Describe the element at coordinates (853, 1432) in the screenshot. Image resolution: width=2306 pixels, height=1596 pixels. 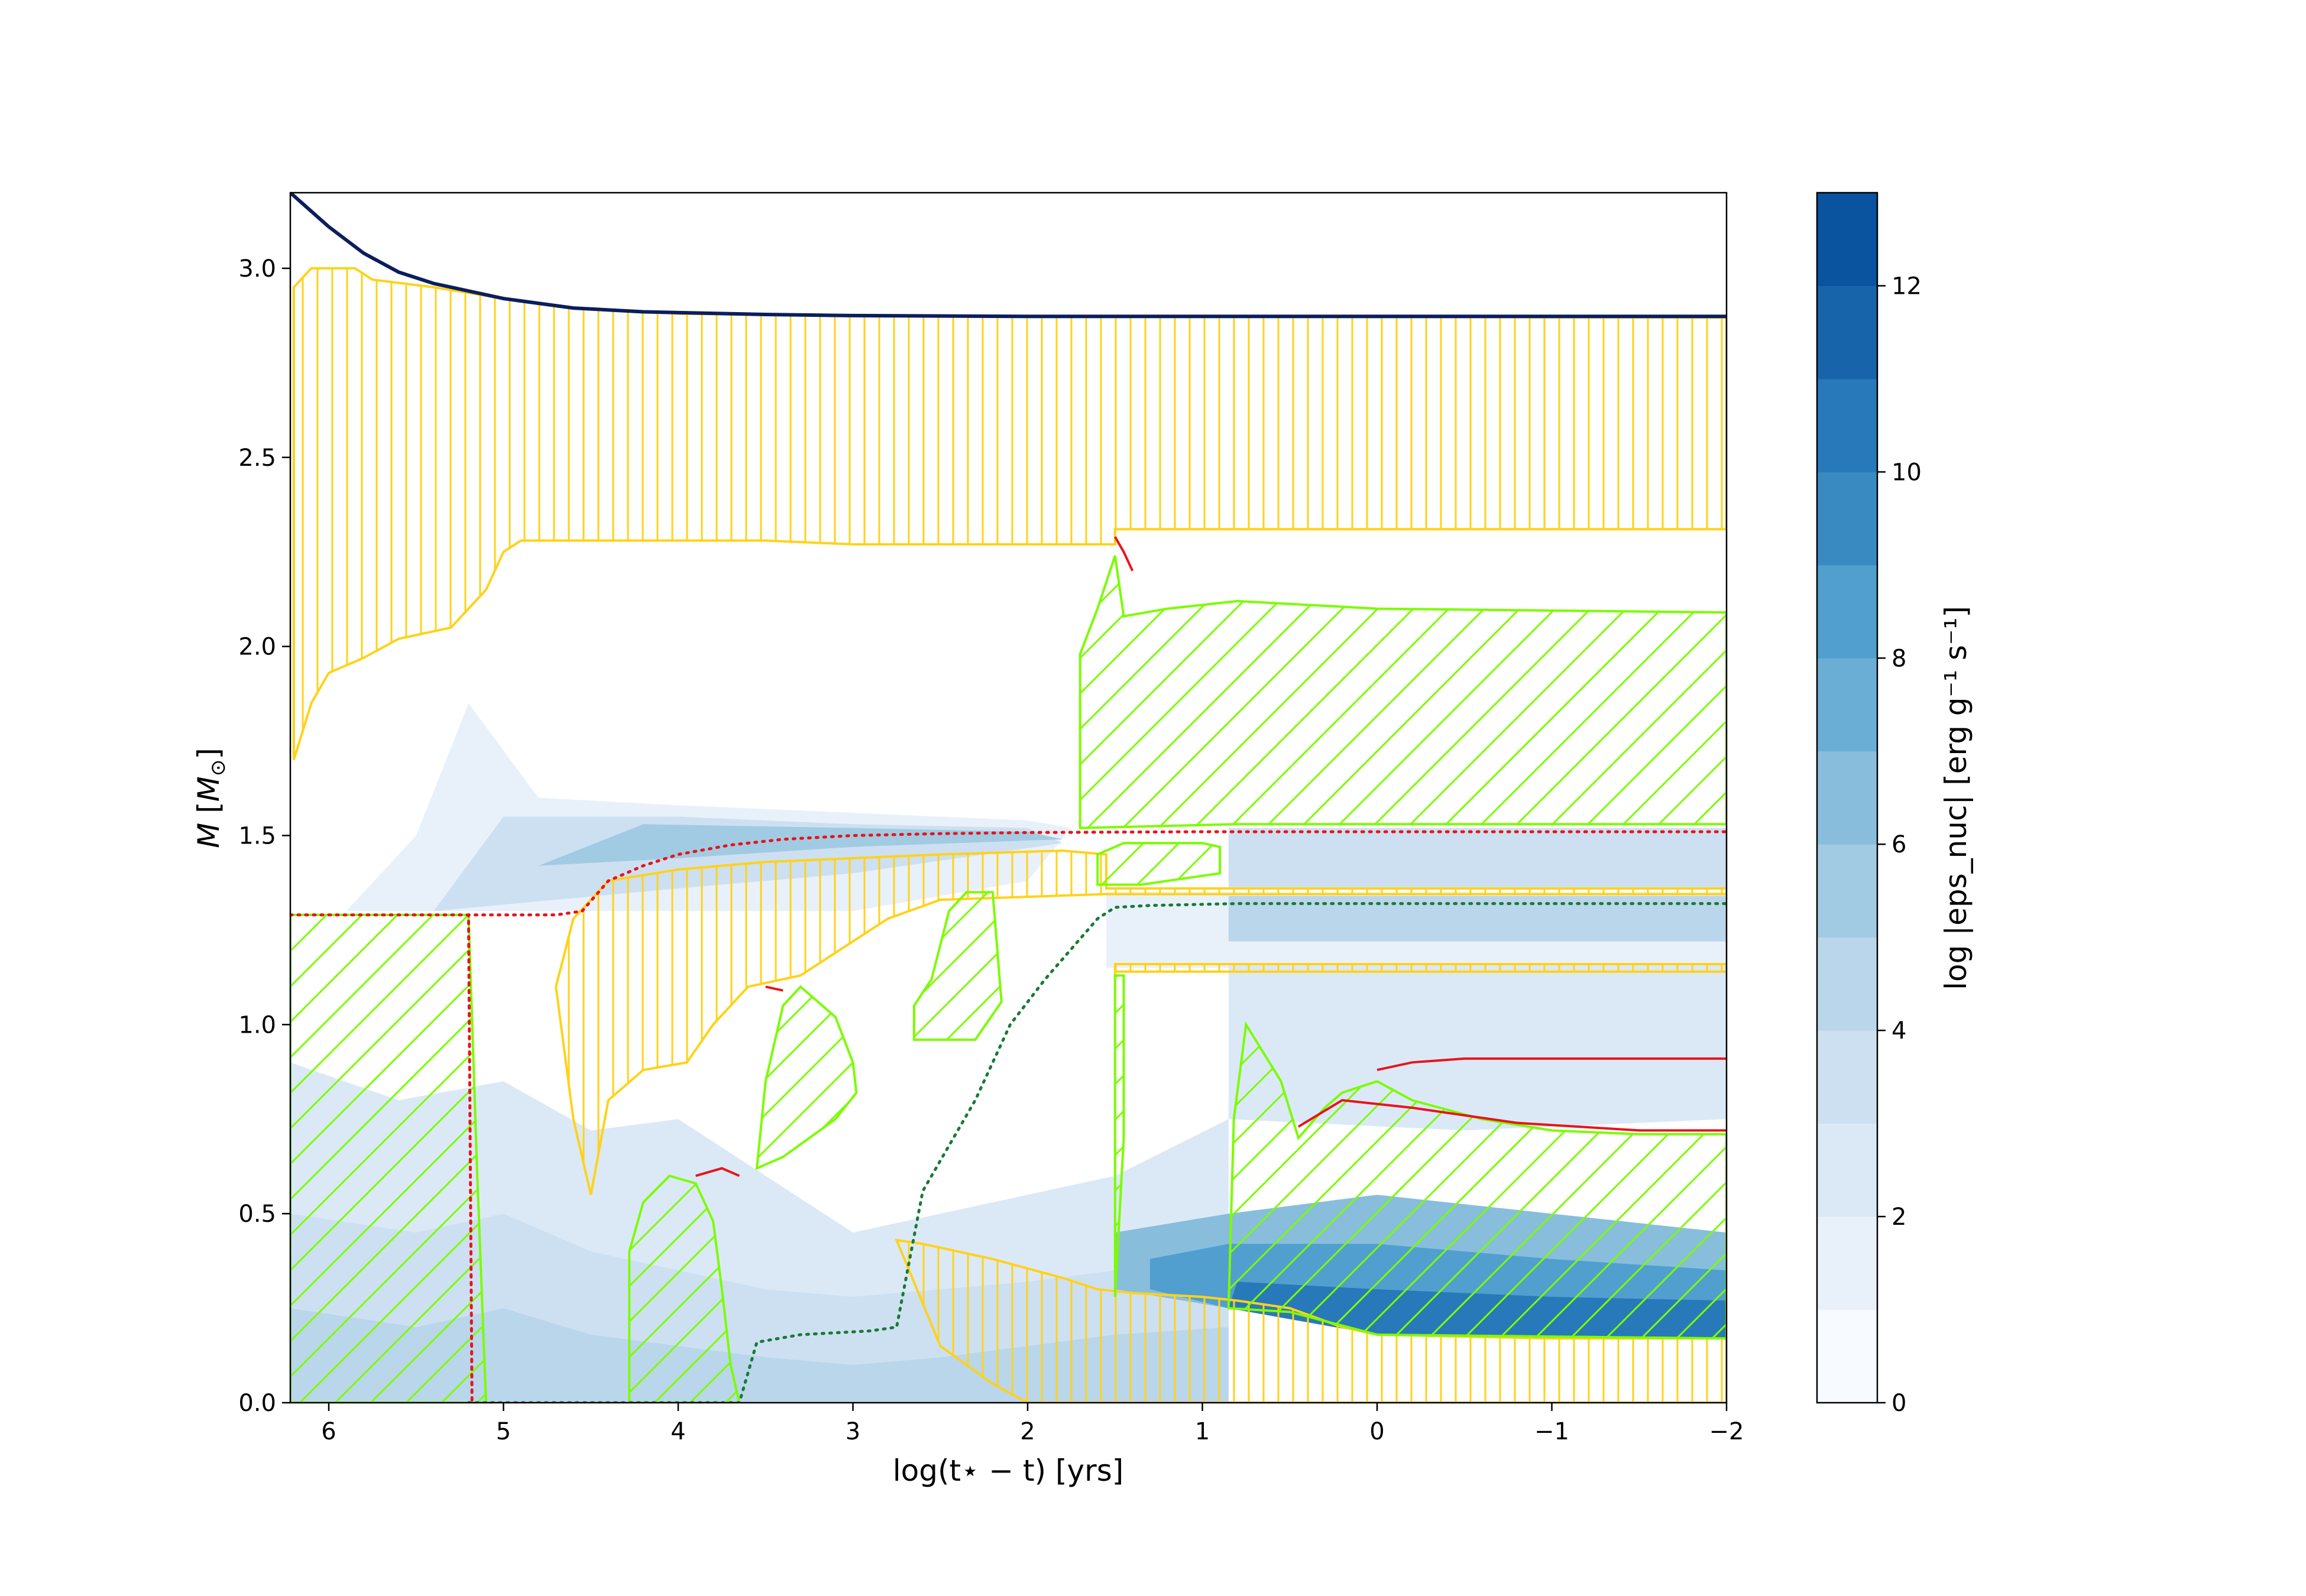
I see `x-tick-label: 3` at that location.